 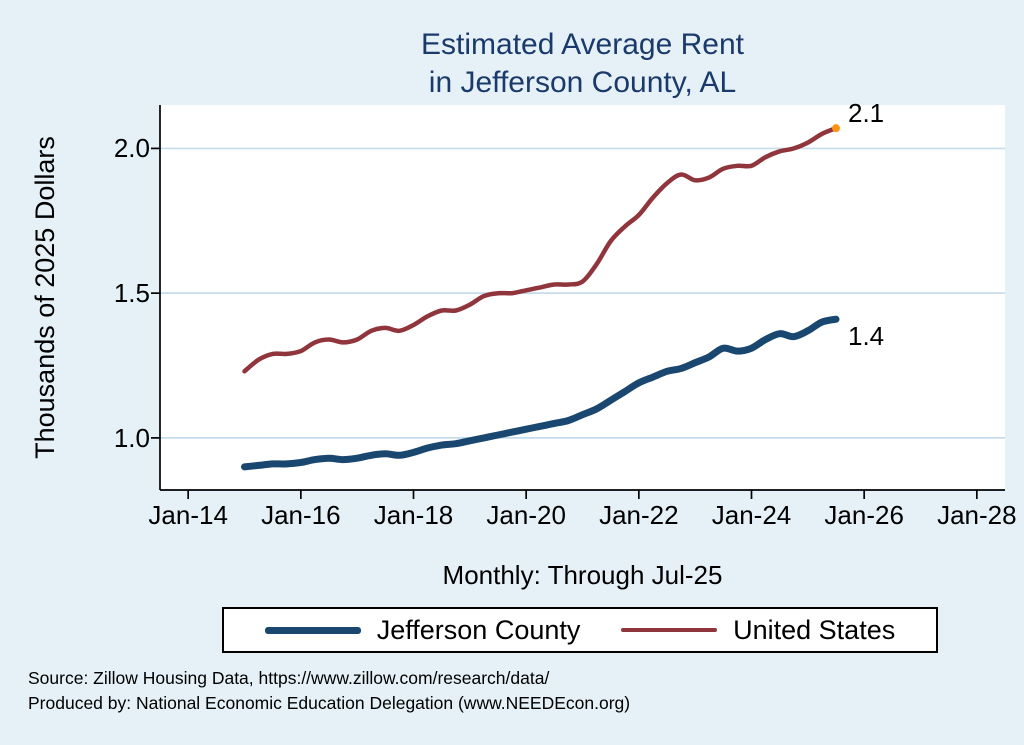 I want to click on legend: Jefferson County United States, so click(x=580, y=630).